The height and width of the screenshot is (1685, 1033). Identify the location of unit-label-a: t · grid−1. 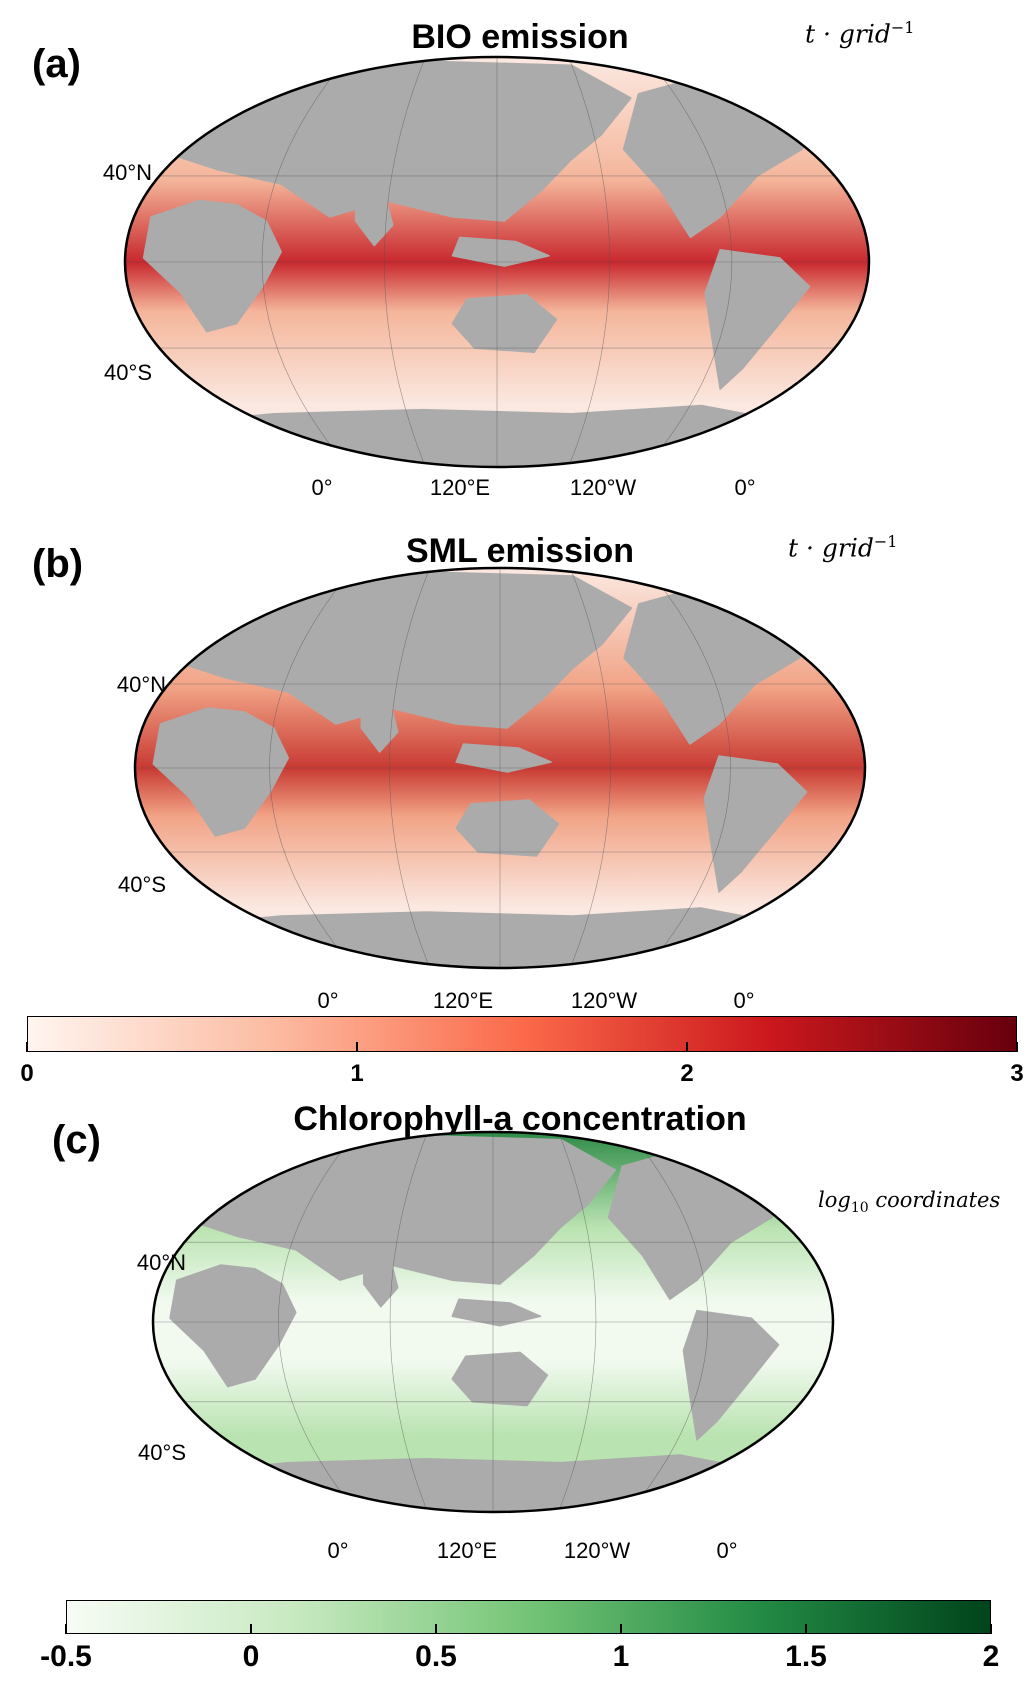
(860, 33).